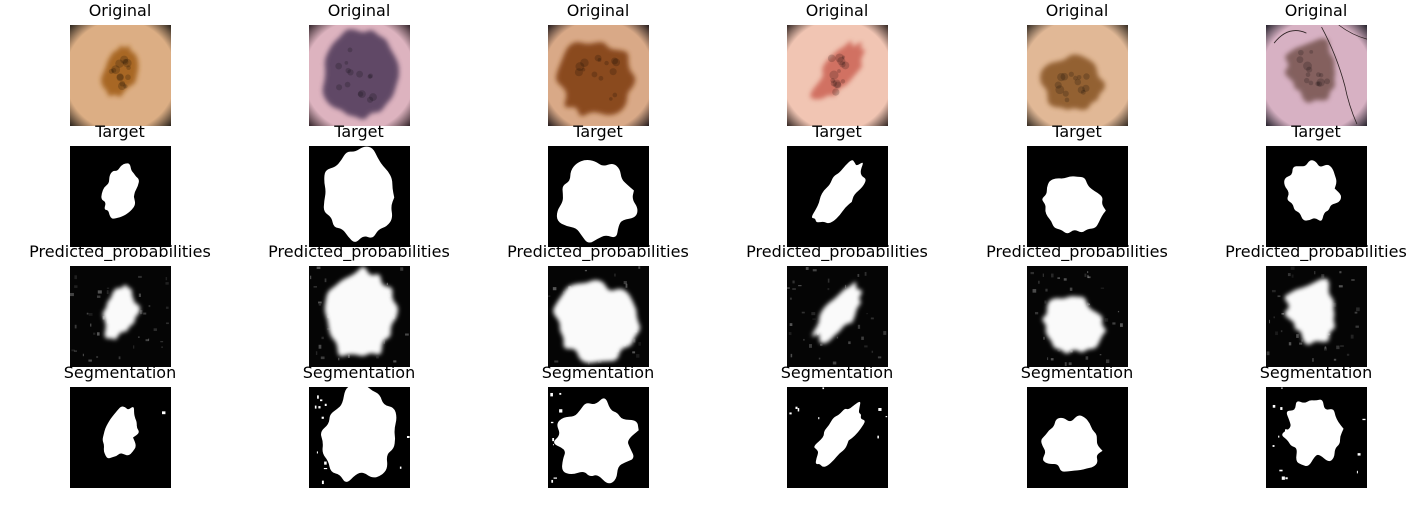  I want to click on panel-original-1: Original, so click(120, 63).